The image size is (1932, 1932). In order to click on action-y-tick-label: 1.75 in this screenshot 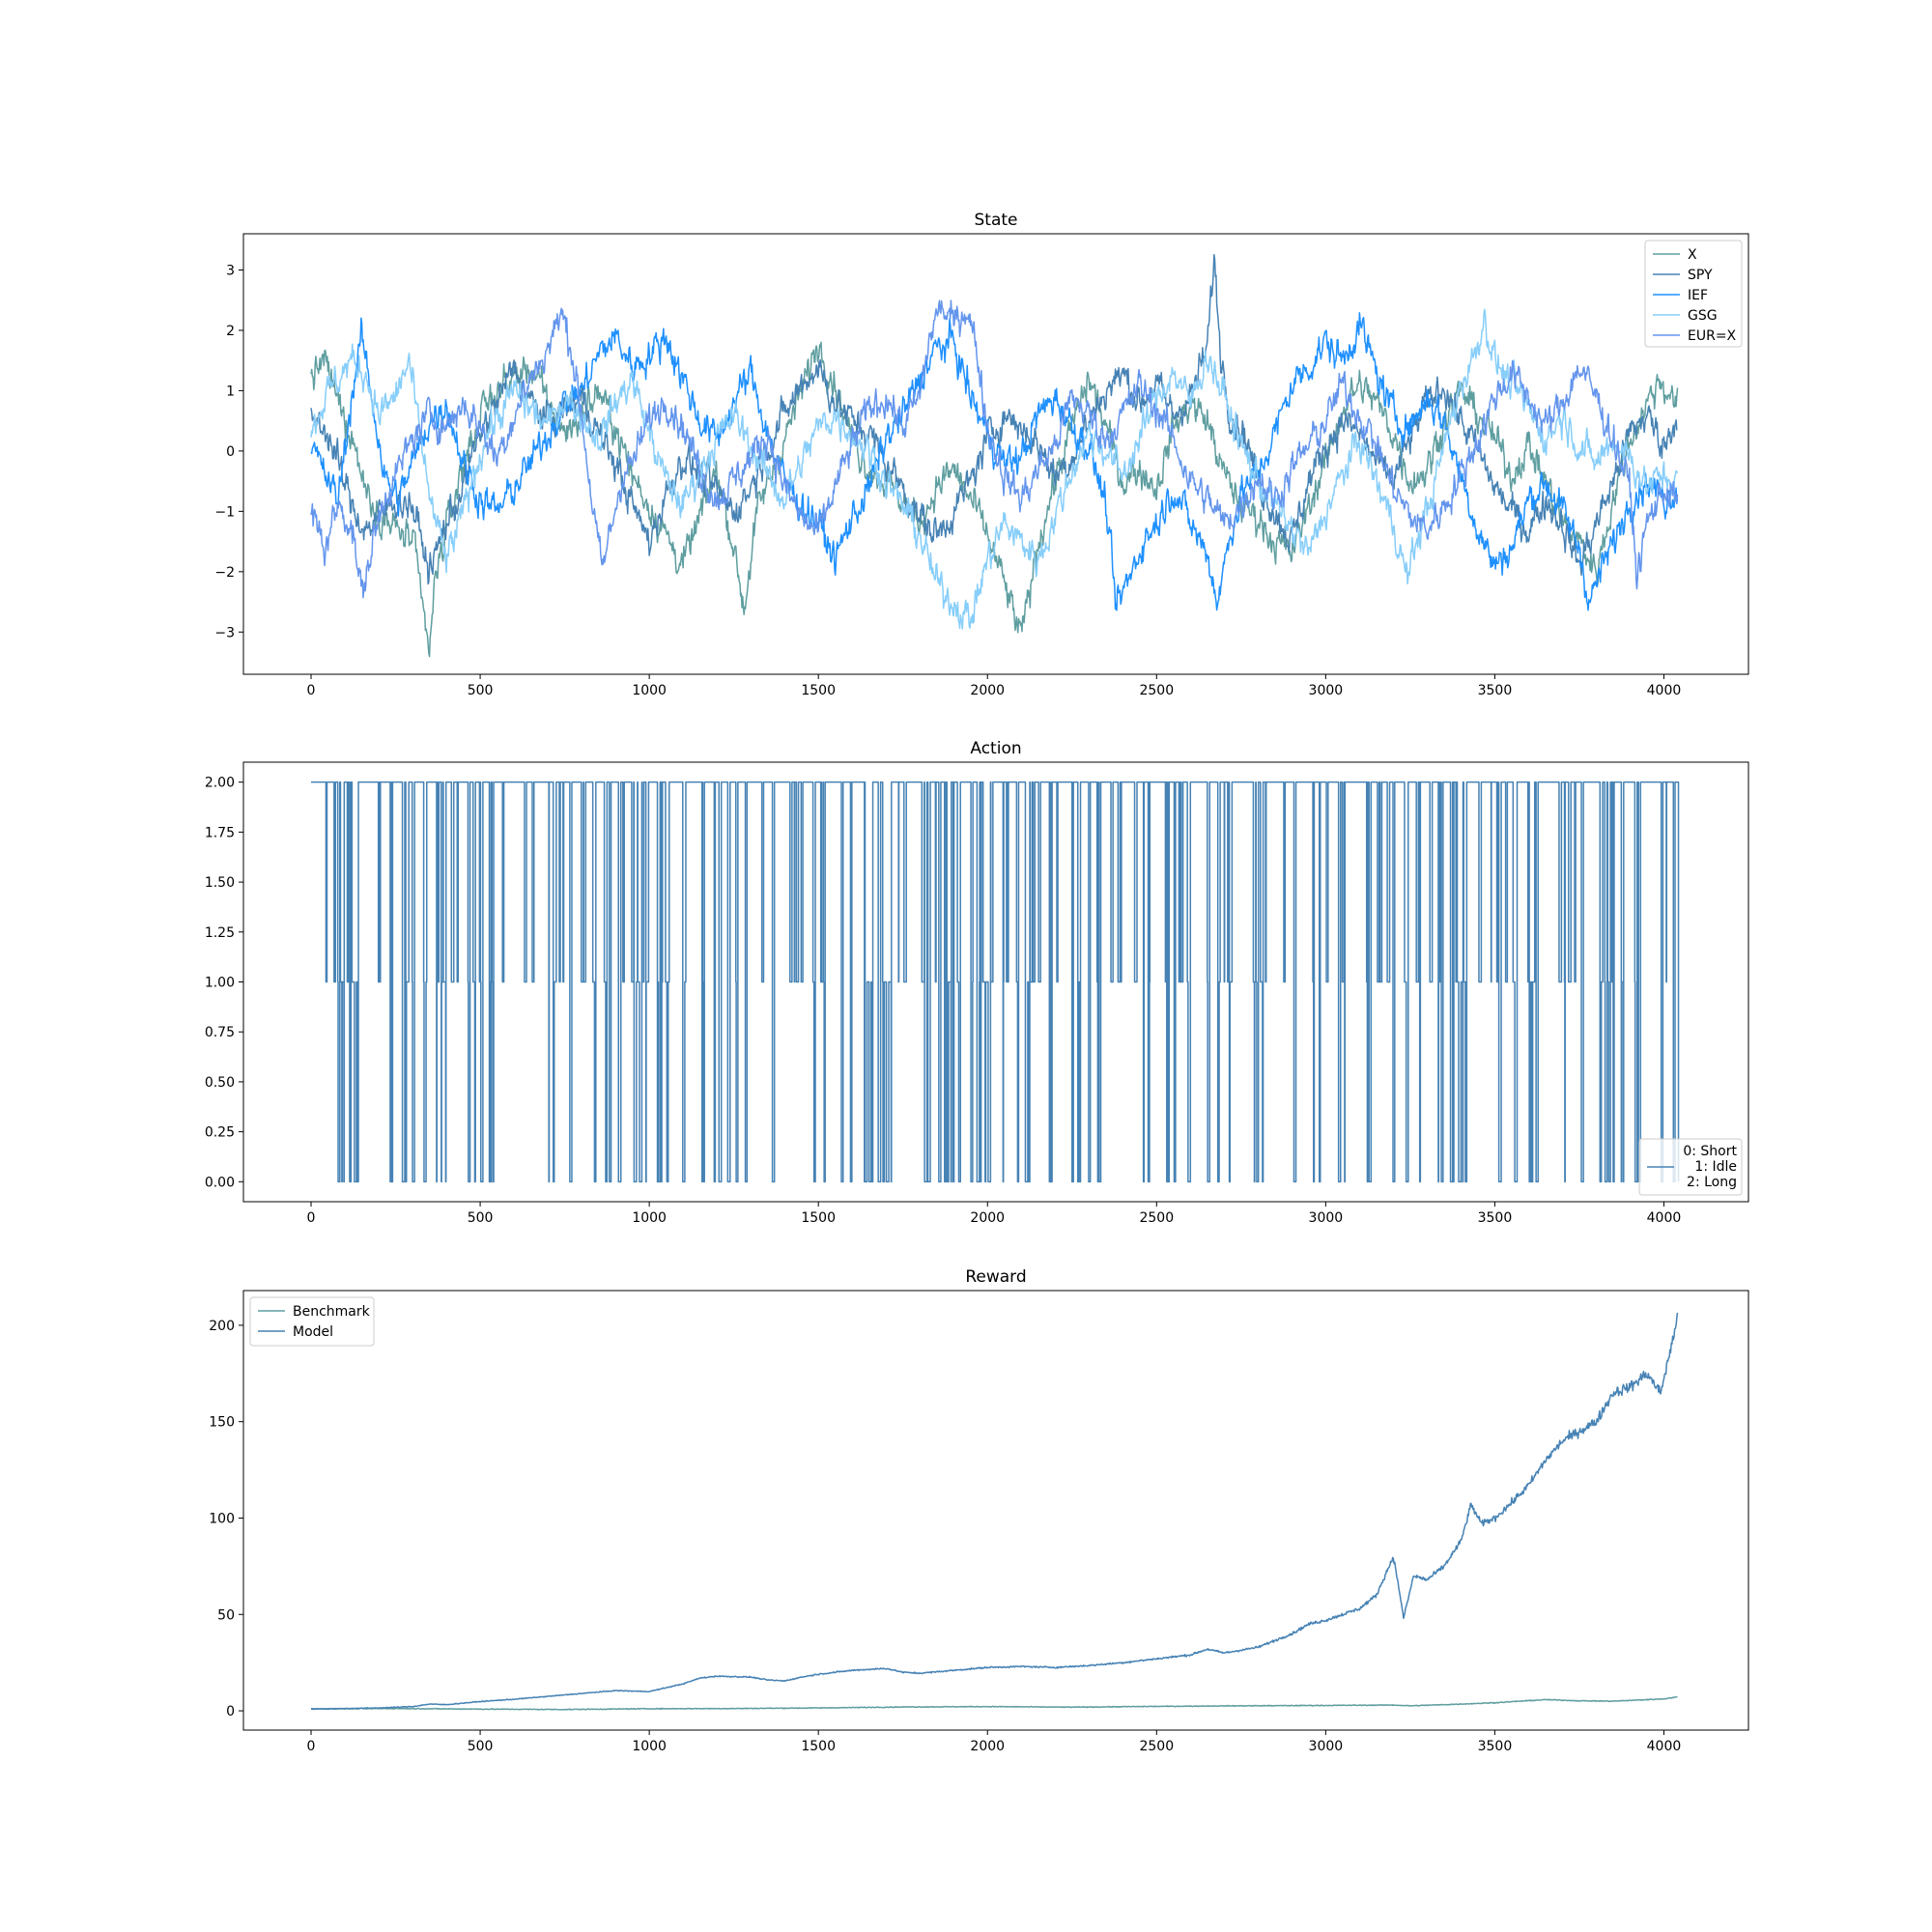, I will do `click(220, 832)`.